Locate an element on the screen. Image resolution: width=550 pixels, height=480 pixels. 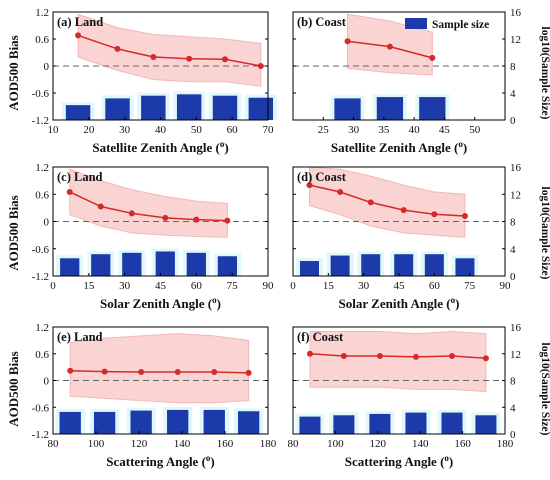
y-tick-label: -0.6 is located at coordinates (41, 250).